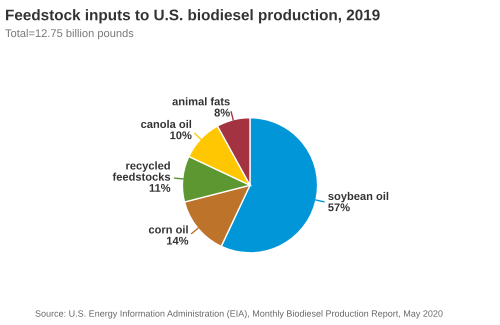 This screenshot has height=325, width=500. What do you see at coordinates (181, 135) in the screenshot?
I see `data-label: 10%` at bounding box center [181, 135].